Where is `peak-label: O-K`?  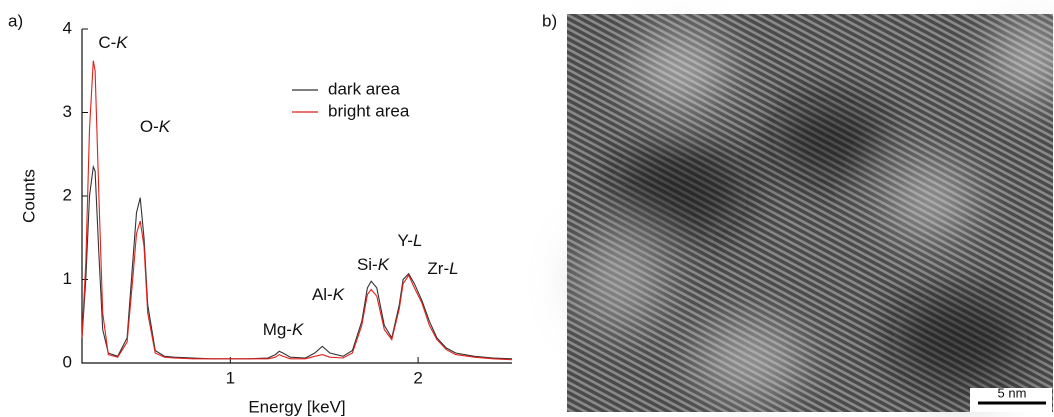 peak-label: O-K is located at coordinates (155, 126).